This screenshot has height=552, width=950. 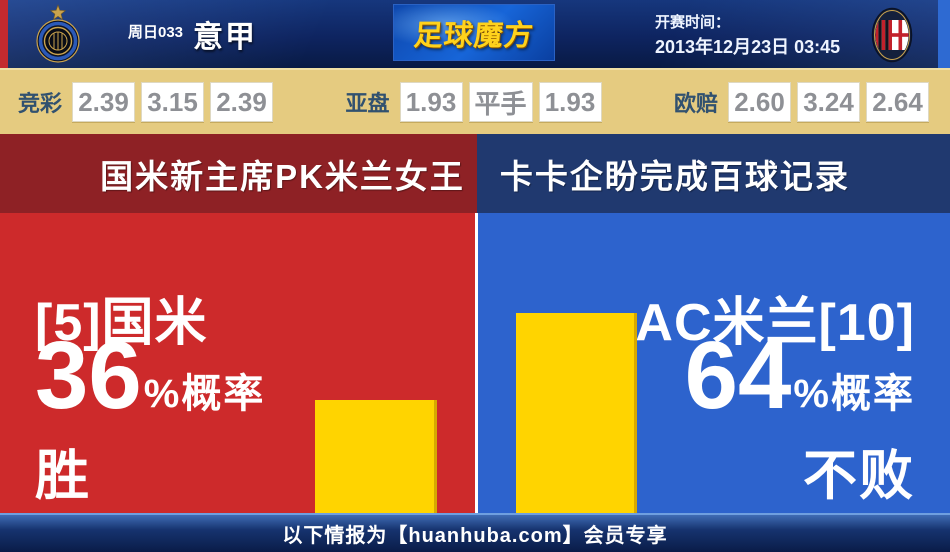 What do you see at coordinates (204, 394) in the screenshot?
I see `home-probability-suffix: %概率` at bounding box center [204, 394].